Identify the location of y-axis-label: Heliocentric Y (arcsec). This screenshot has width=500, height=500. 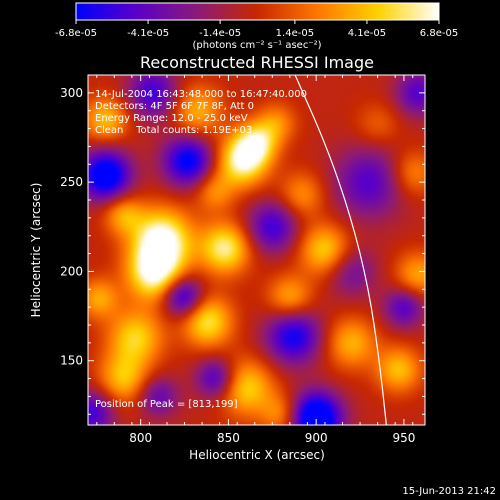
(36, 250).